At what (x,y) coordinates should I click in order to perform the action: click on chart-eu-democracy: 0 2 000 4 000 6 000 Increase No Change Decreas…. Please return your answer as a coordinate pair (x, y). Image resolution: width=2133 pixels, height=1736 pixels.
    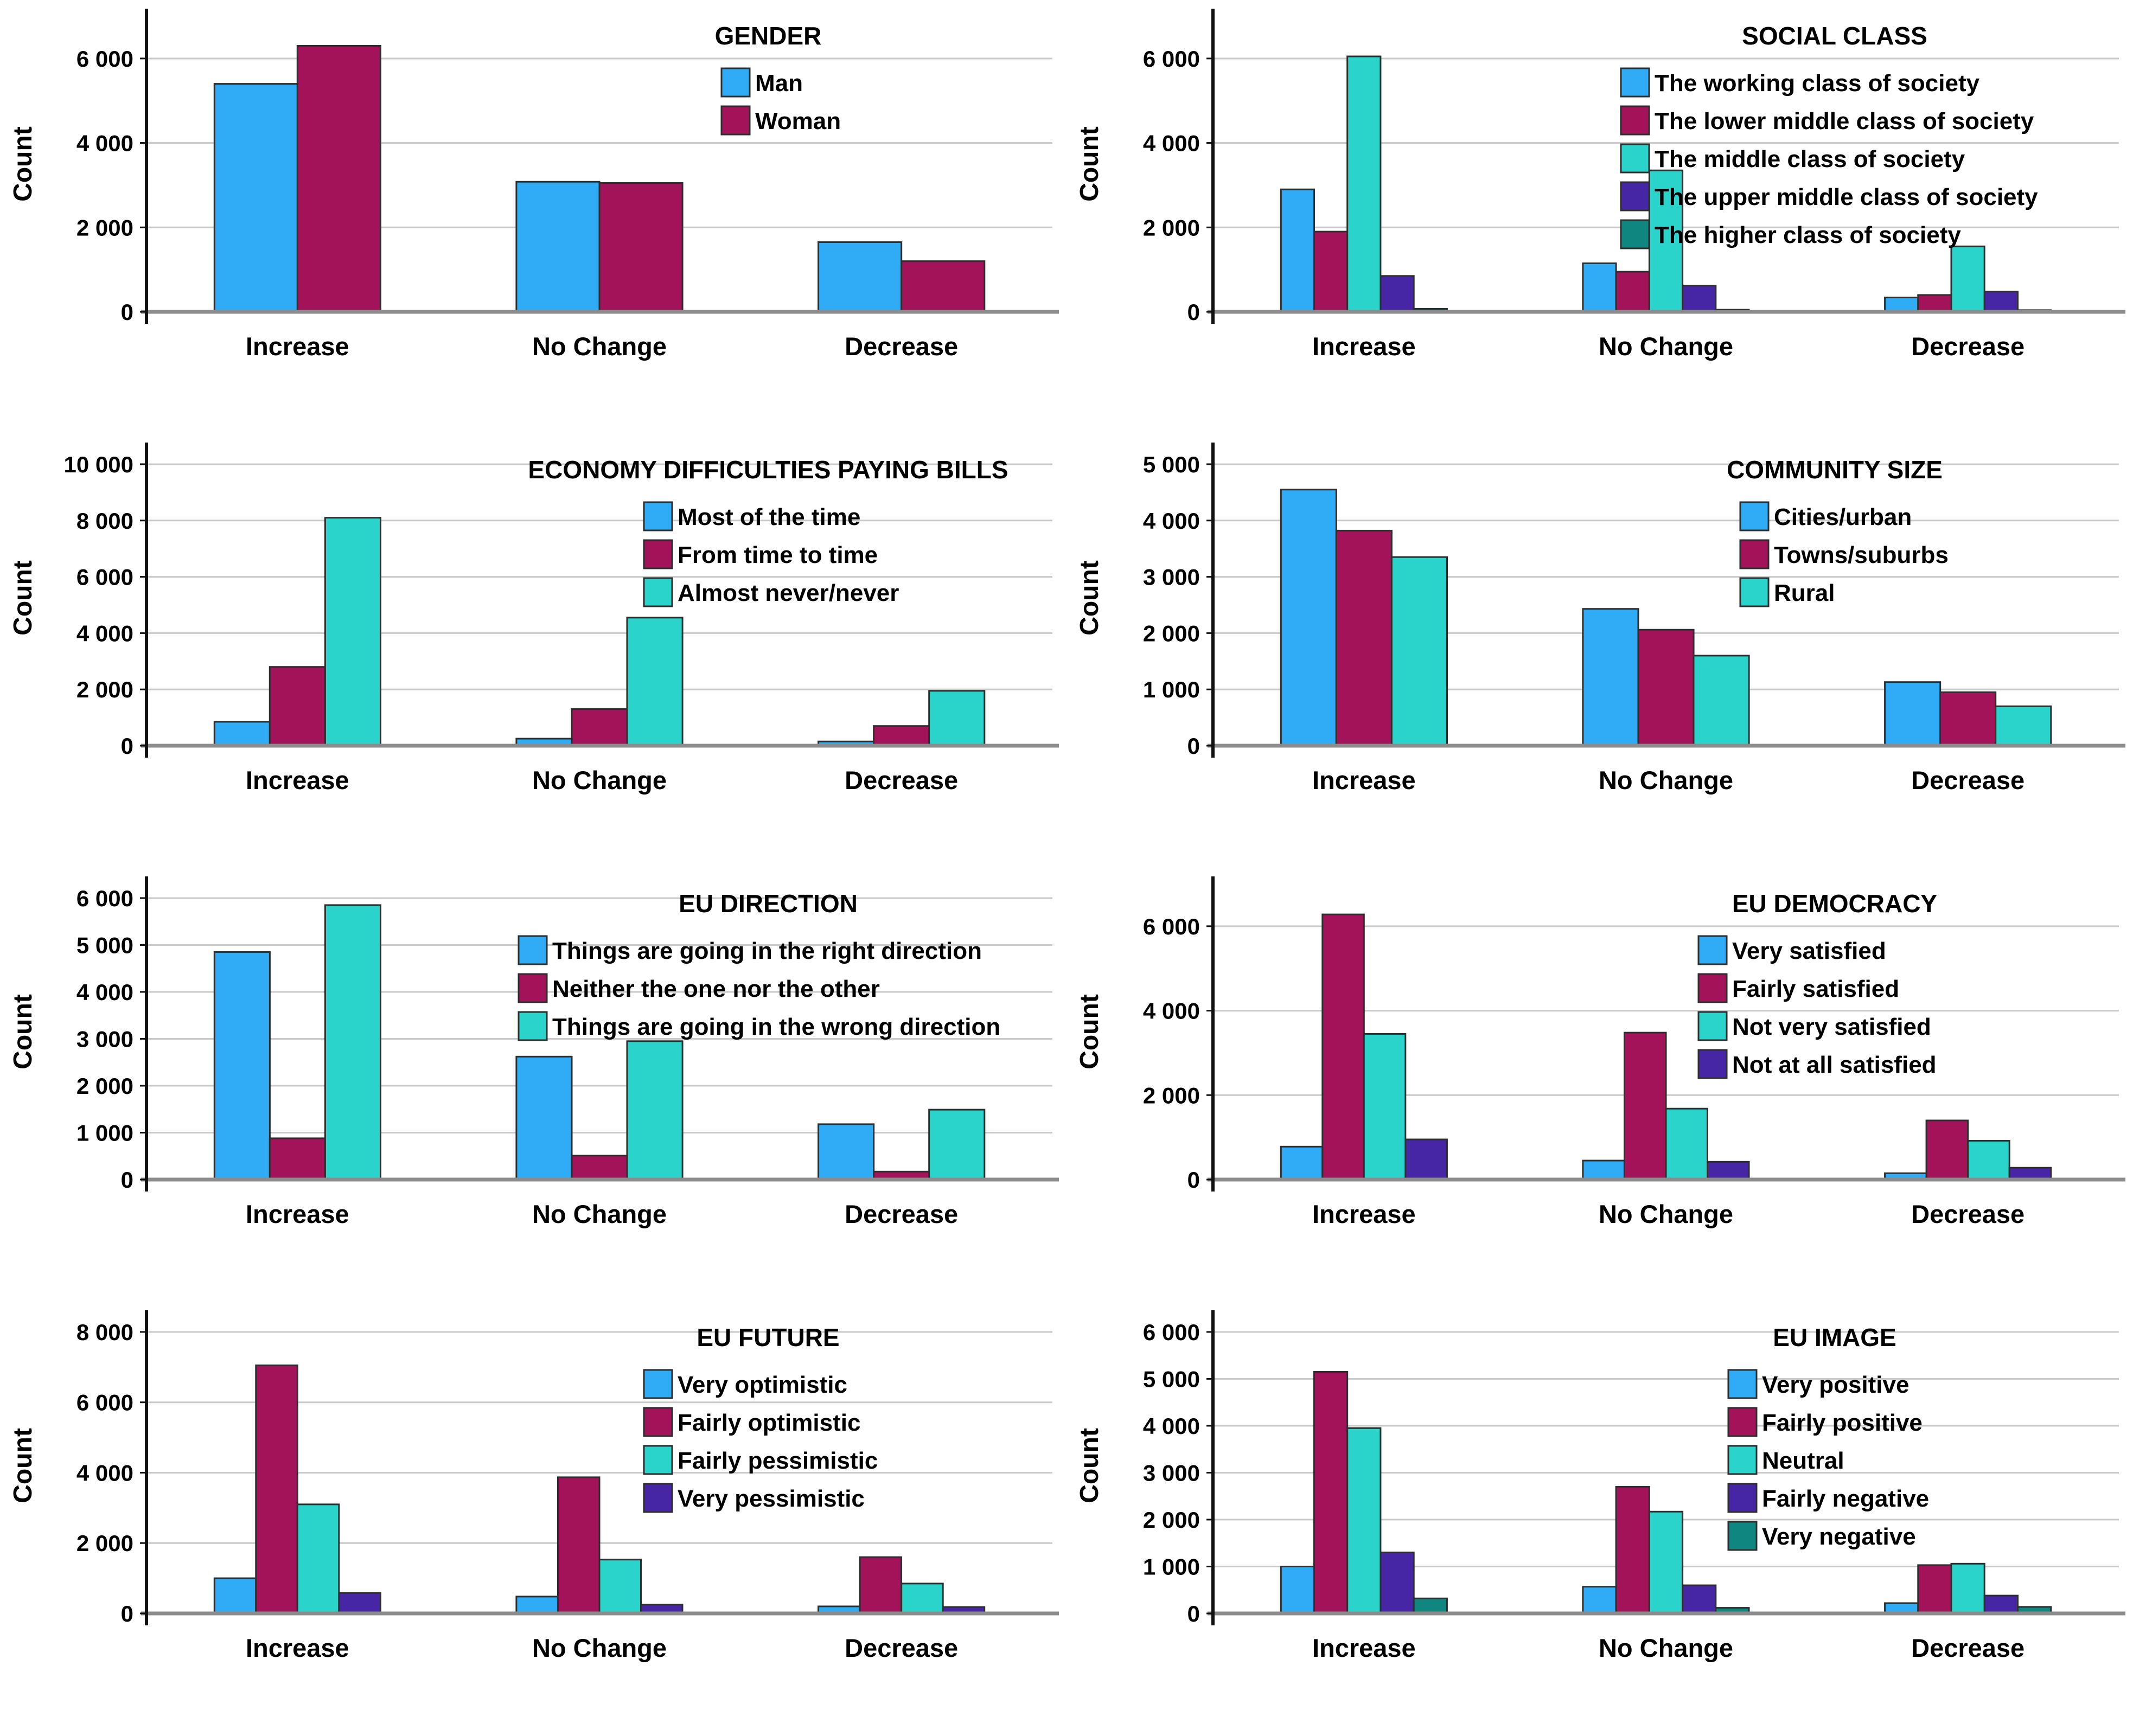
    Looking at the image, I should click on (1600, 1052).